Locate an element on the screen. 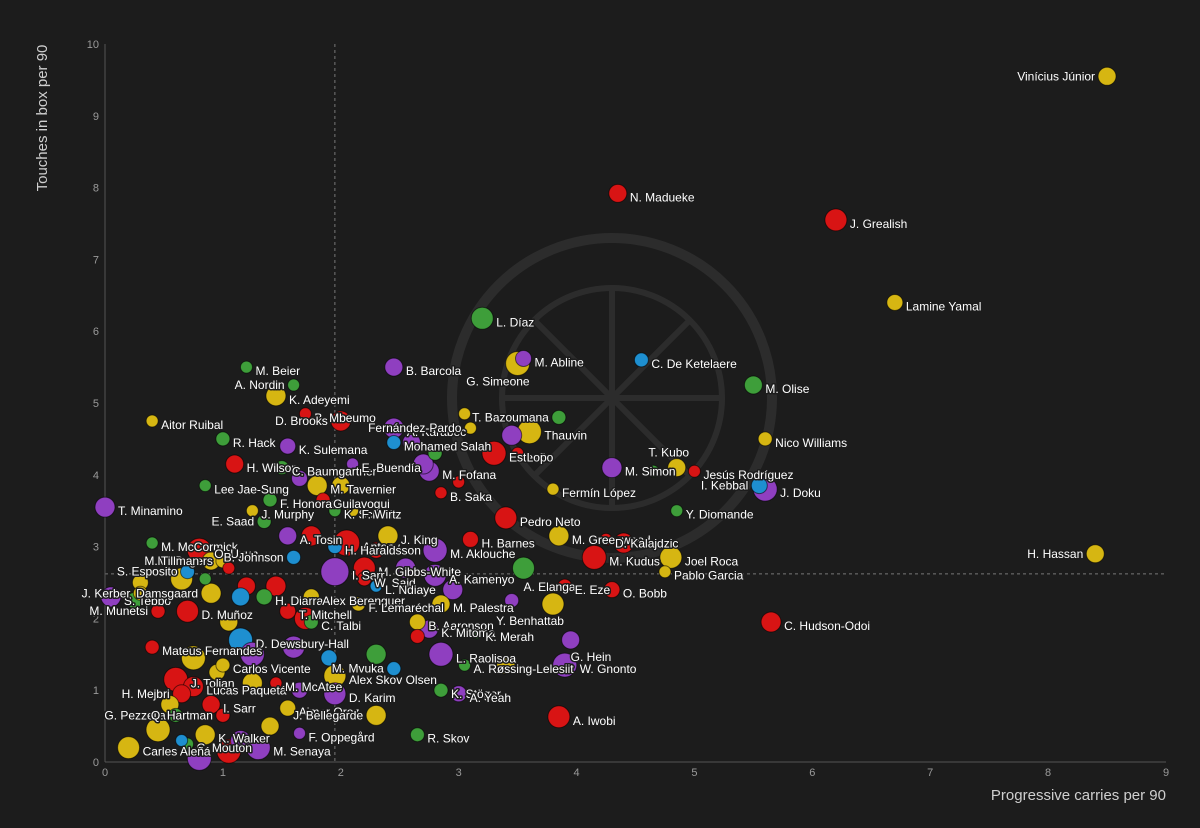  point-label: Y. Diomande is located at coordinates (720, 515).